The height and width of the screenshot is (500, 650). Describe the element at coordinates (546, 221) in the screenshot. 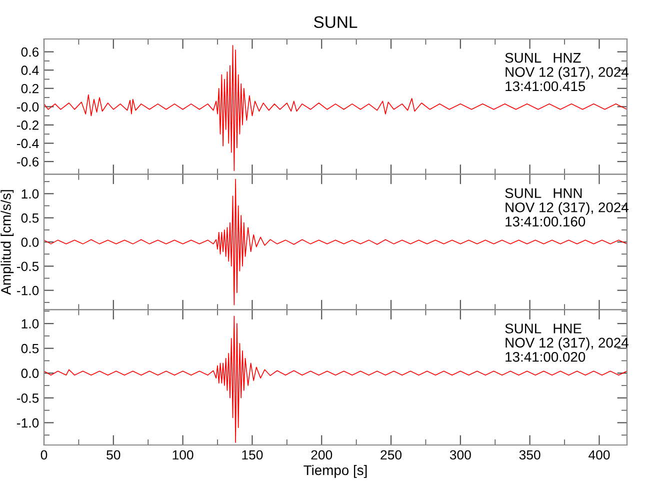

I see `annotation: 13:41:00.160` at that location.